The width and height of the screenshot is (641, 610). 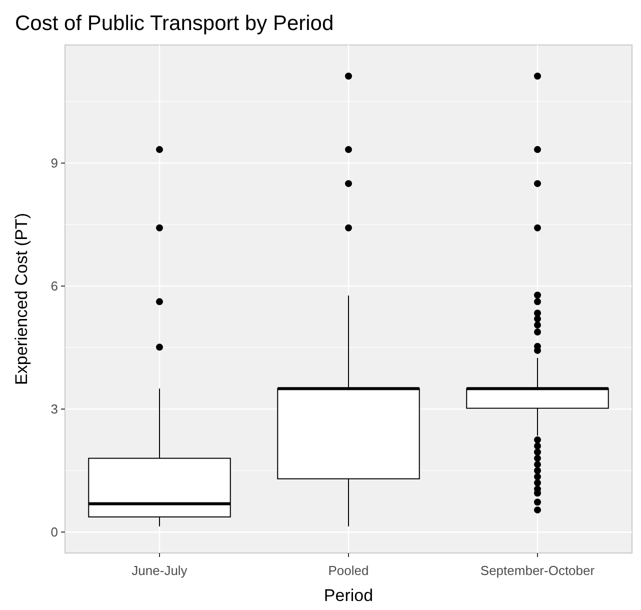 I want to click on y-tick-label: 3, so click(x=54, y=409).